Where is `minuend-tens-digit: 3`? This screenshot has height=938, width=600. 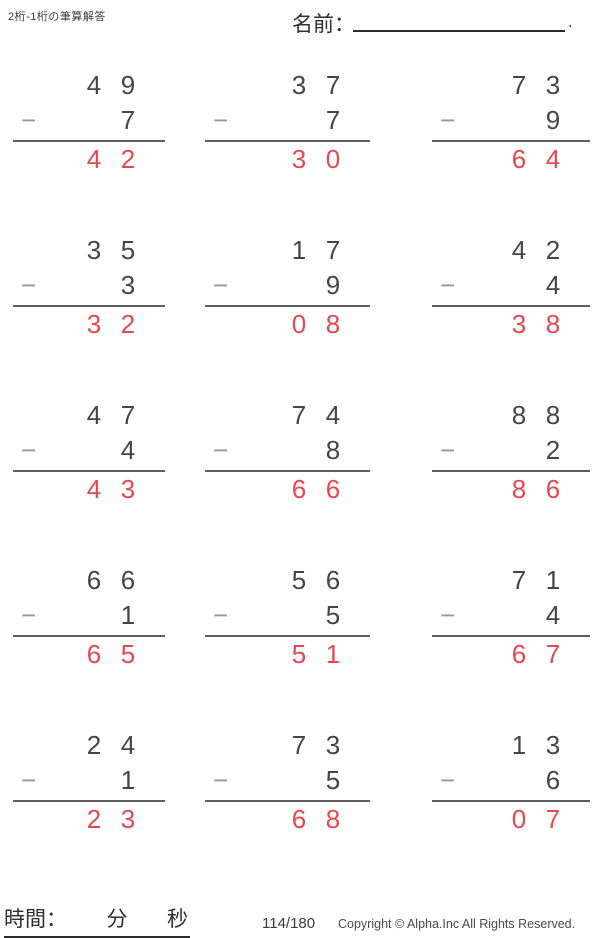 minuend-tens-digit: 3 is located at coordinates (94, 250).